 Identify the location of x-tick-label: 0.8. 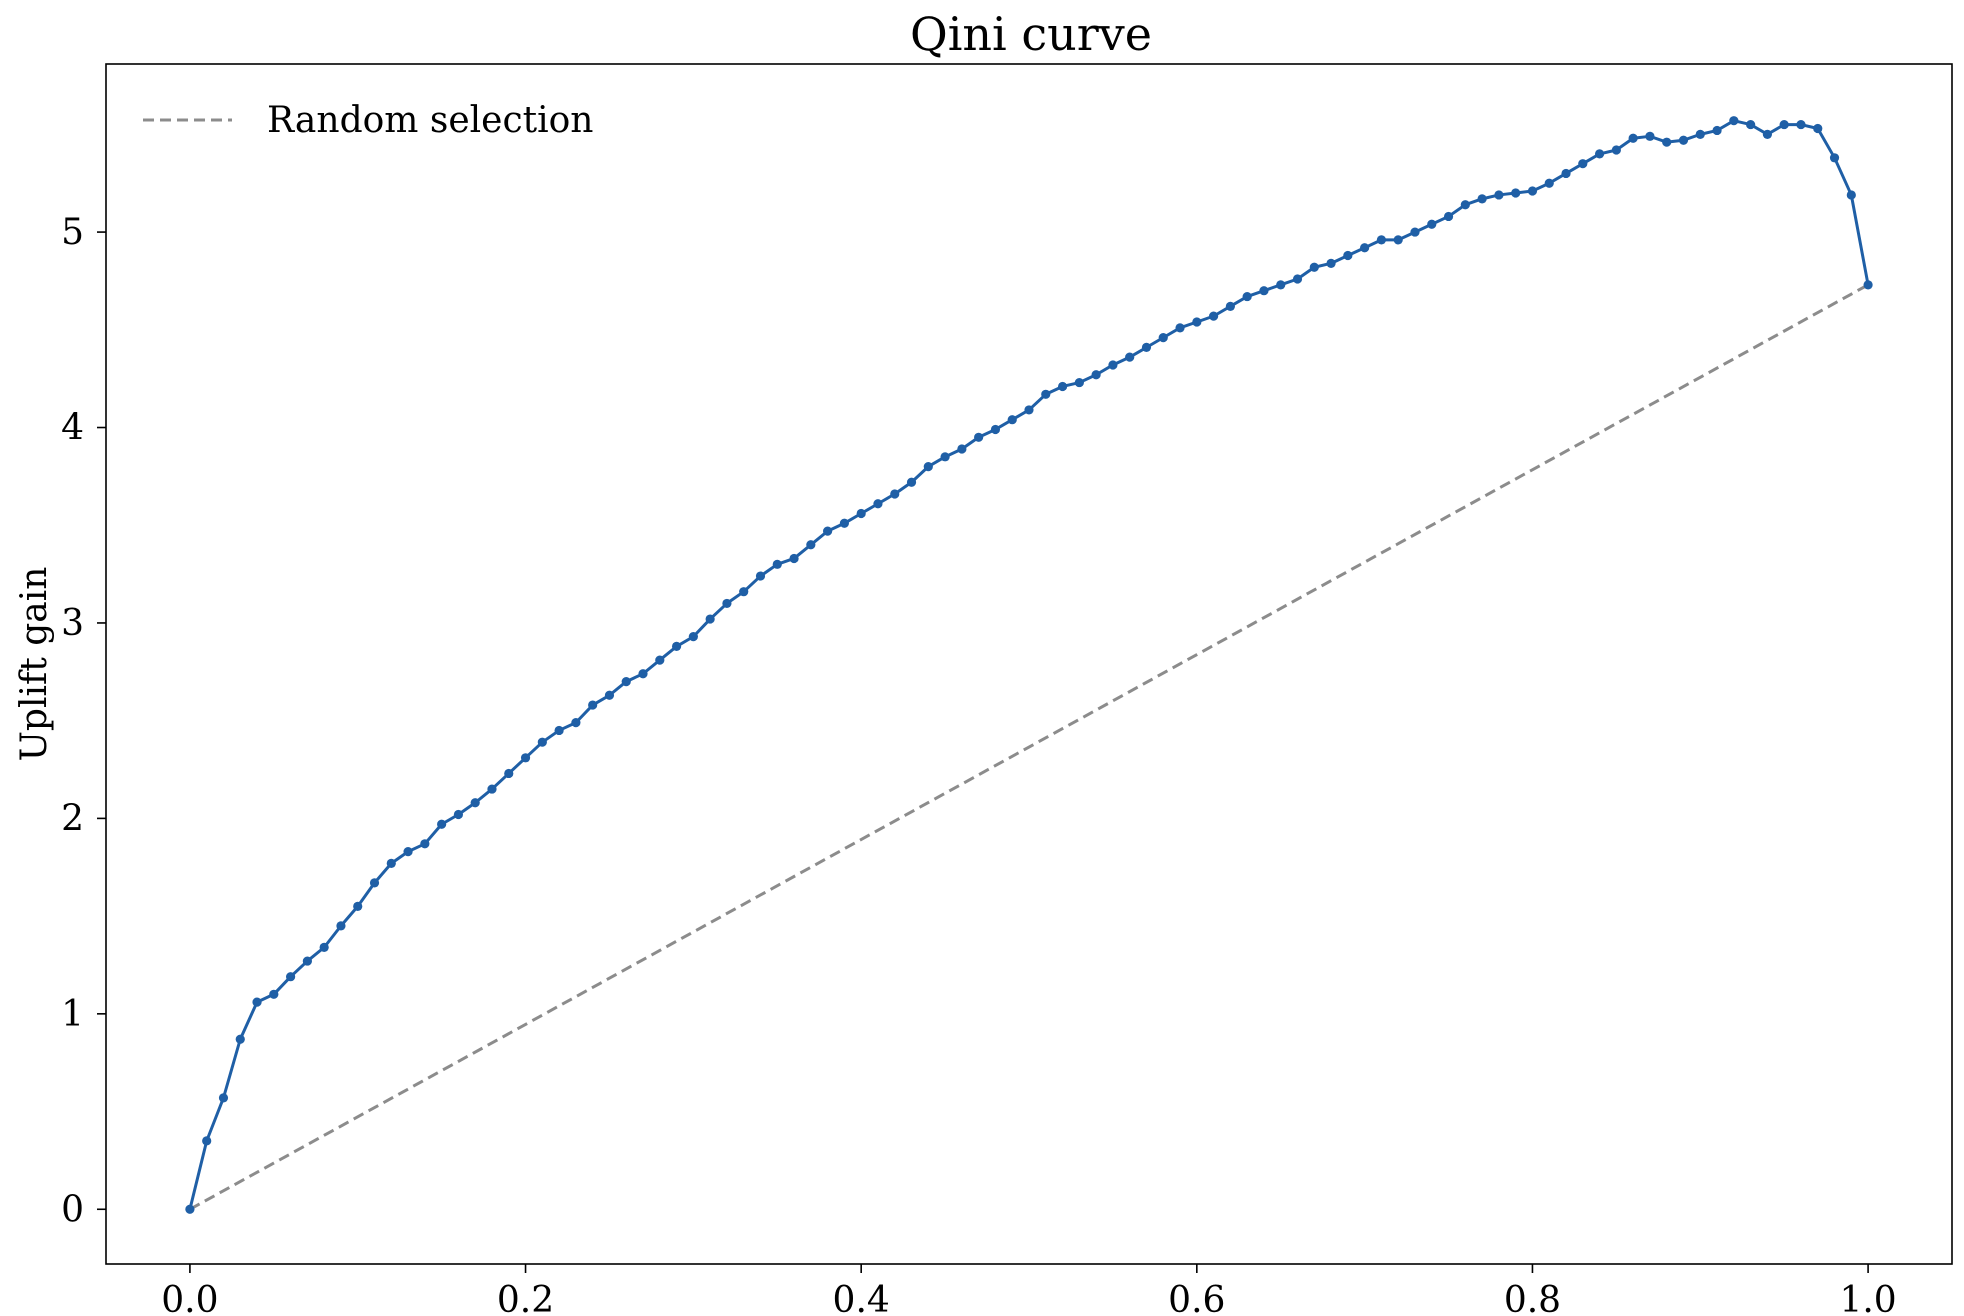
(1532, 1298).